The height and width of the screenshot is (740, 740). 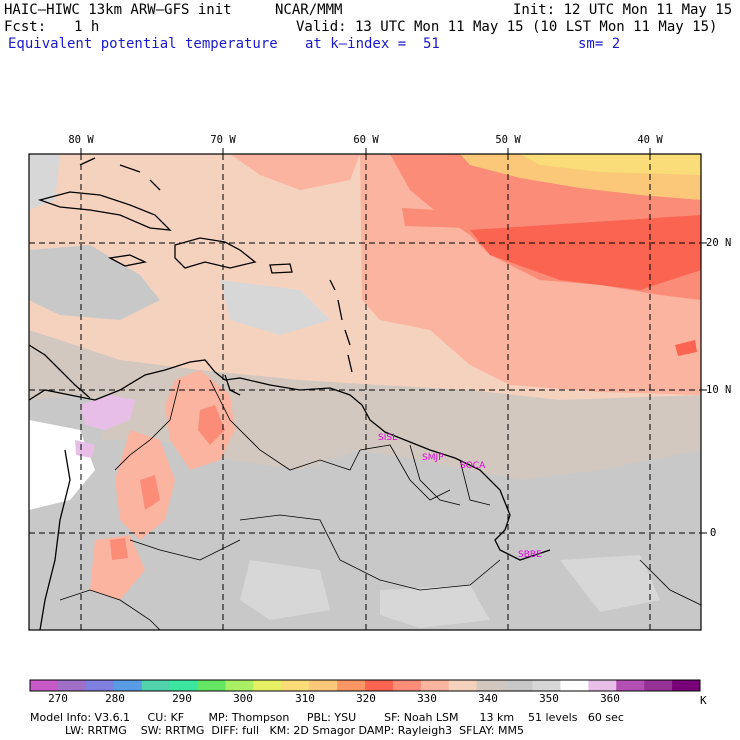 What do you see at coordinates (143, 44) in the screenshot?
I see `field-name: Equivalent potential temperature` at bounding box center [143, 44].